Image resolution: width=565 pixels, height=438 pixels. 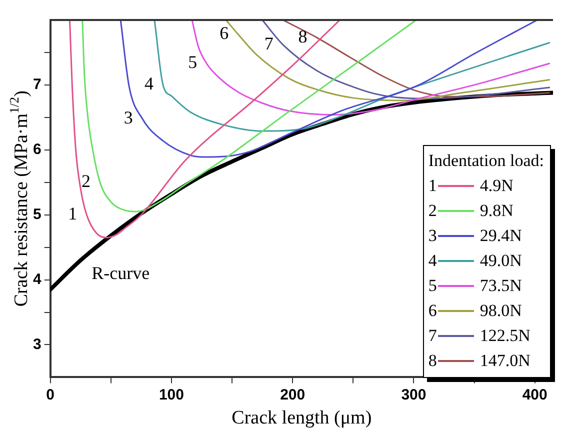 What do you see at coordinates (86, 181) in the screenshot?
I see `annotation: 2` at bounding box center [86, 181].